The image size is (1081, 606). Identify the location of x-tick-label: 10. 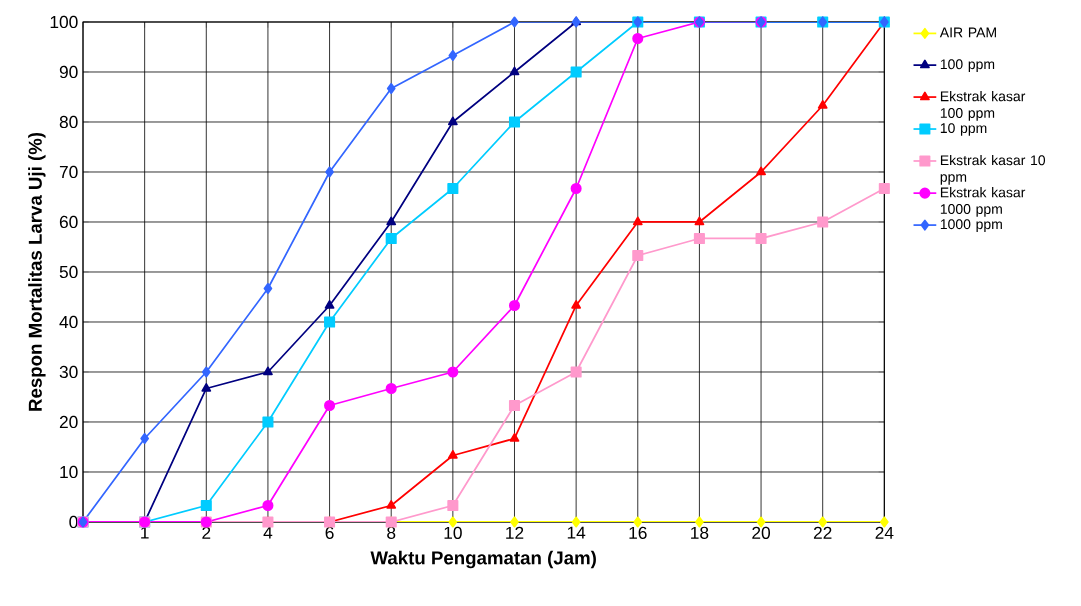
(453, 532).